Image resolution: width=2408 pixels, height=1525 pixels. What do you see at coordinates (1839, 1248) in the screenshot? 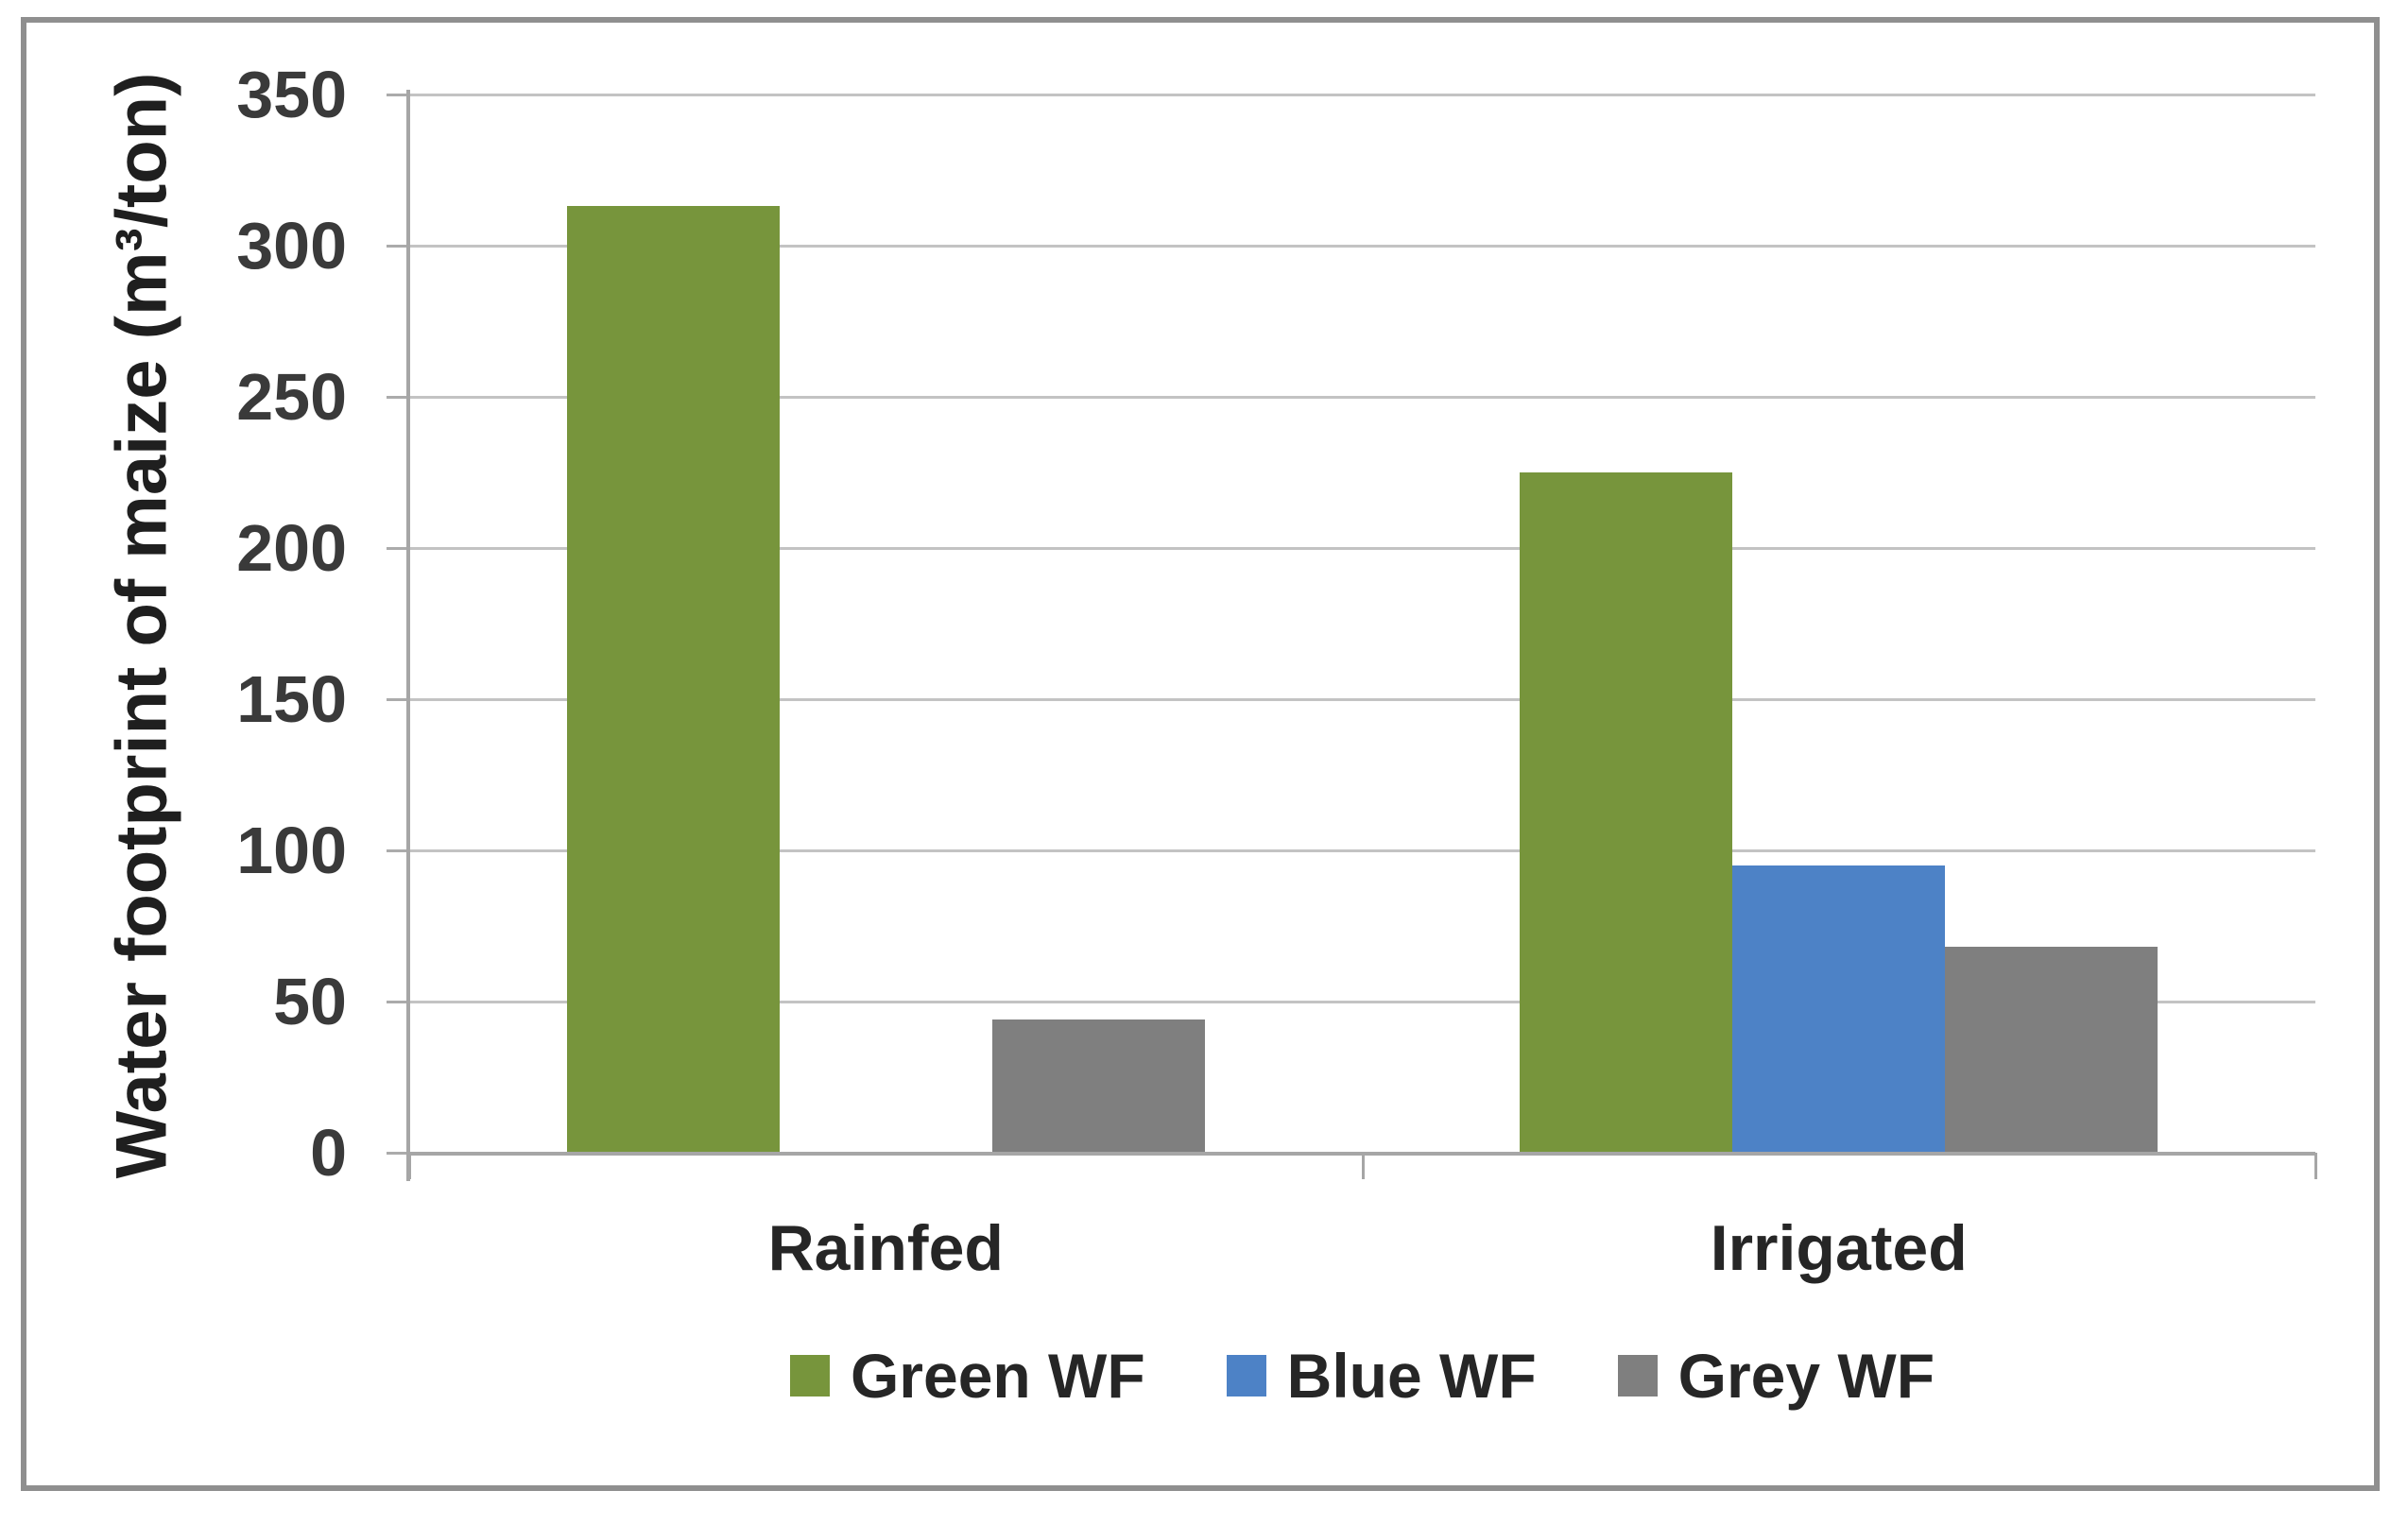
I see `x-category-label: Irrigated` at bounding box center [1839, 1248].